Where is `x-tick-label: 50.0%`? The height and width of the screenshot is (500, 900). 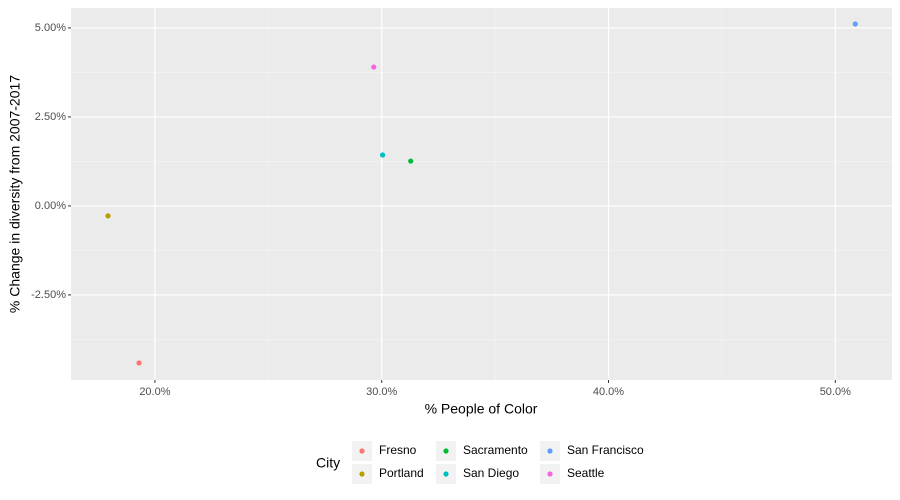 x-tick-label: 50.0% is located at coordinates (835, 392).